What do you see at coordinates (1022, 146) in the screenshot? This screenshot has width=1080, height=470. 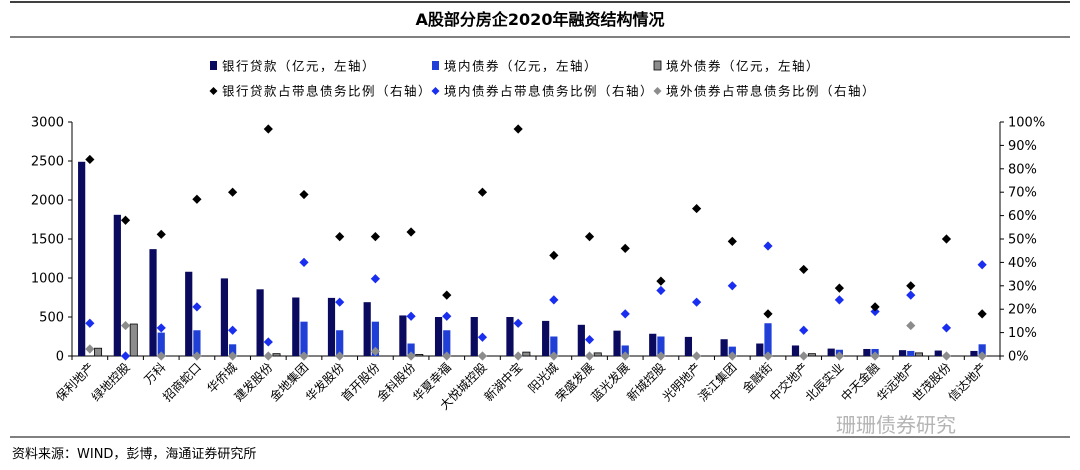 I see `right-tick-label: 90%` at bounding box center [1022, 146].